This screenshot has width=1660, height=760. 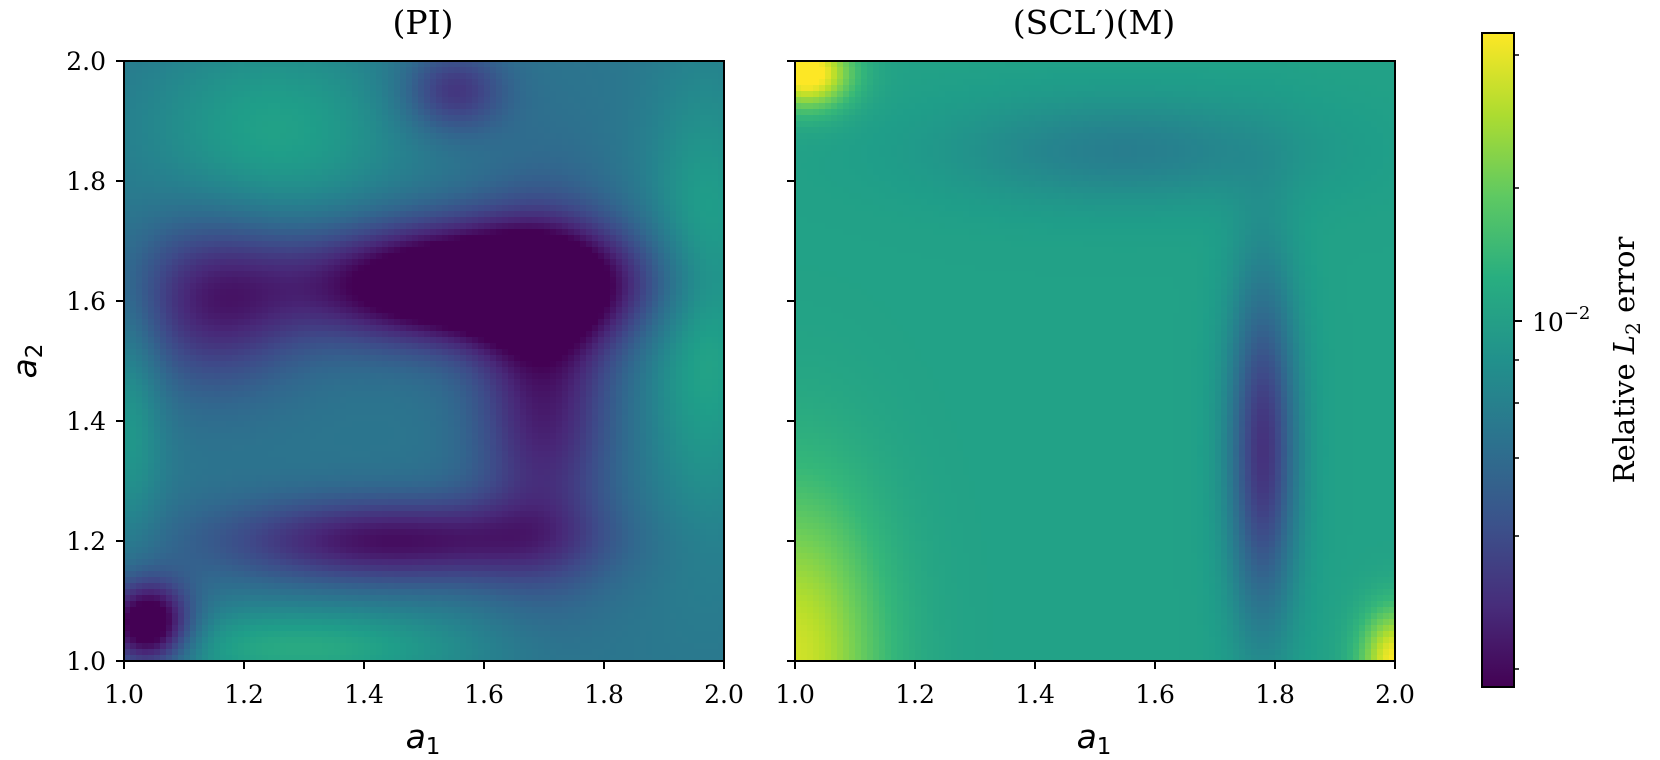 I want to click on panel-sclm-title: (SCL′)(M), so click(x=1094, y=22).